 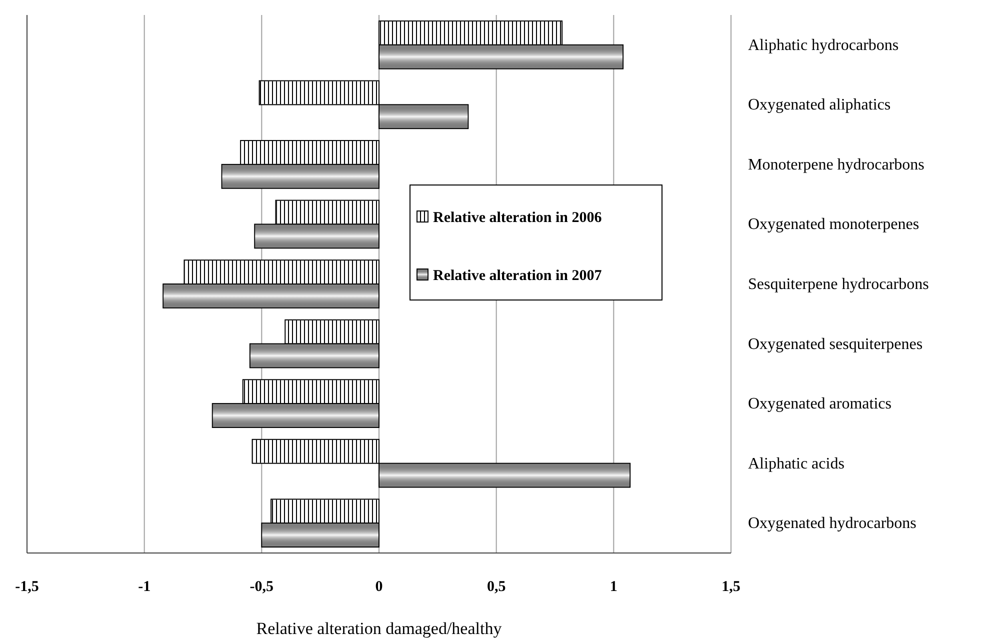 What do you see at coordinates (731, 587) in the screenshot?
I see `x-tick-label: 1,5` at bounding box center [731, 587].